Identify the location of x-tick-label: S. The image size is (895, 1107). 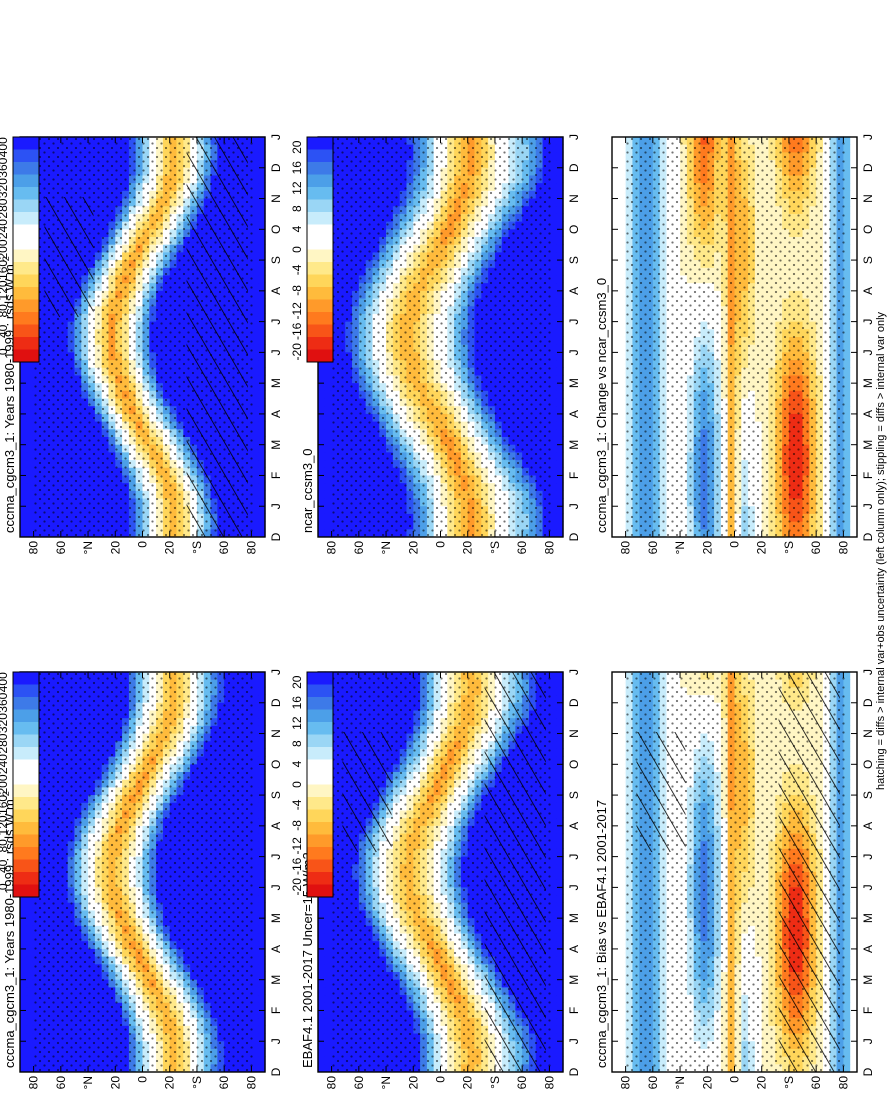
(276, 795).